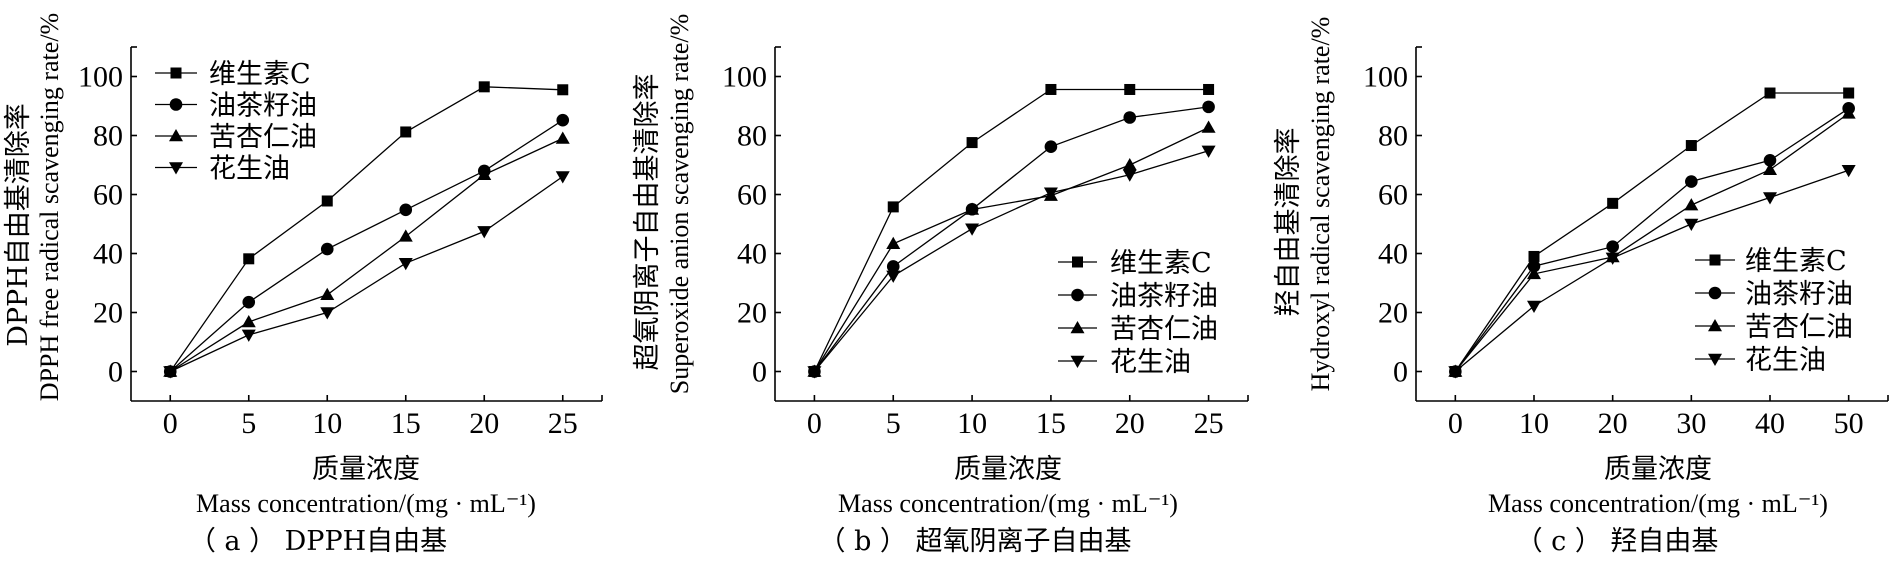 Image resolution: width=1889 pixels, height=561 pixels. I want to click on panel-a-ytick-label: 20, so click(108, 313).